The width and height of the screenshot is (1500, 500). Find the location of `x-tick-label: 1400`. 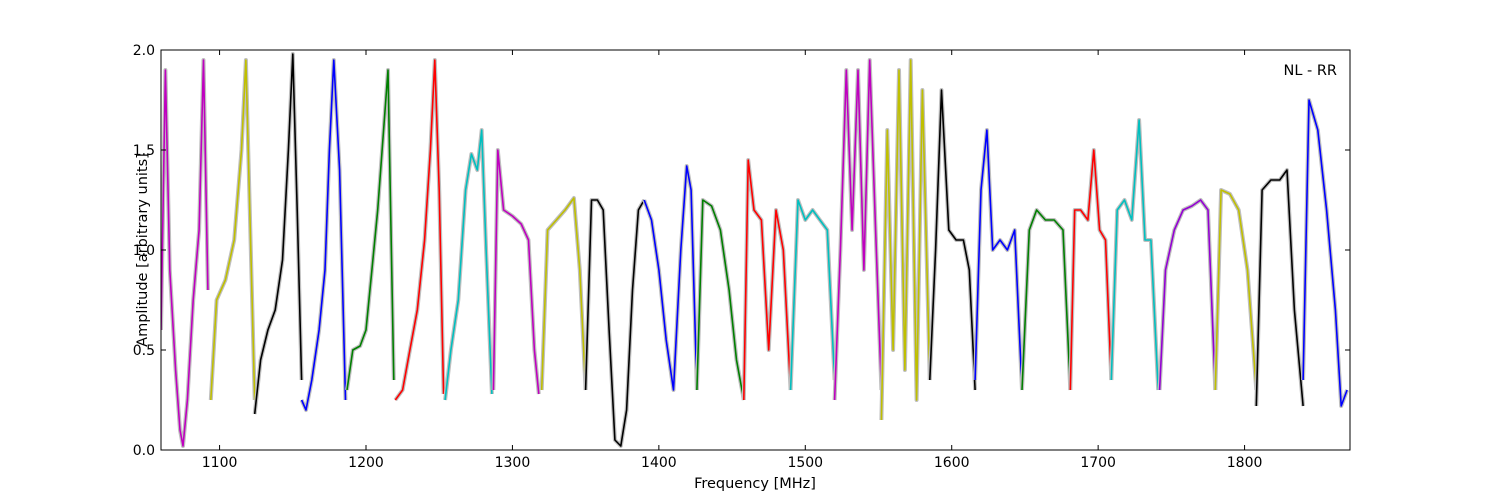

x-tick-label: 1400 is located at coordinates (659, 463).